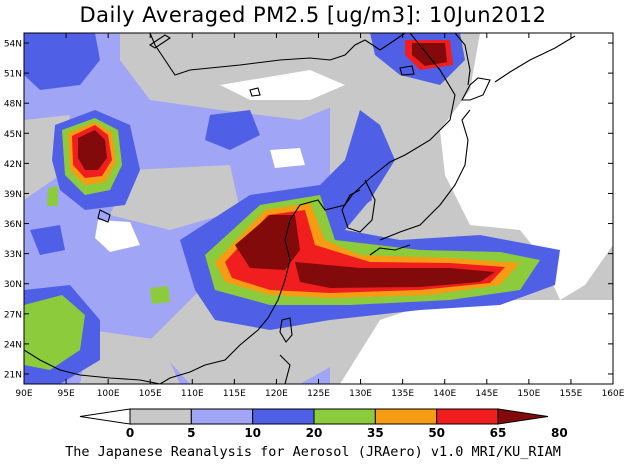 The height and width of the screenshot is (466, 626). What do you see at coordinates (436, 433) in the screenshot?
I see `colorbar-tick-label: 50` at bounding box center [436, 433].